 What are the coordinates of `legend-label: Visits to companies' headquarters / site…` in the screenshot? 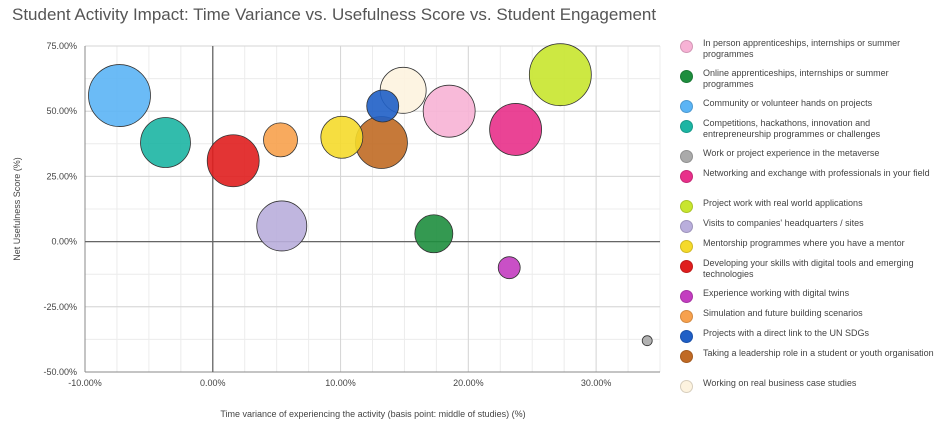 It's located at (783, 223).